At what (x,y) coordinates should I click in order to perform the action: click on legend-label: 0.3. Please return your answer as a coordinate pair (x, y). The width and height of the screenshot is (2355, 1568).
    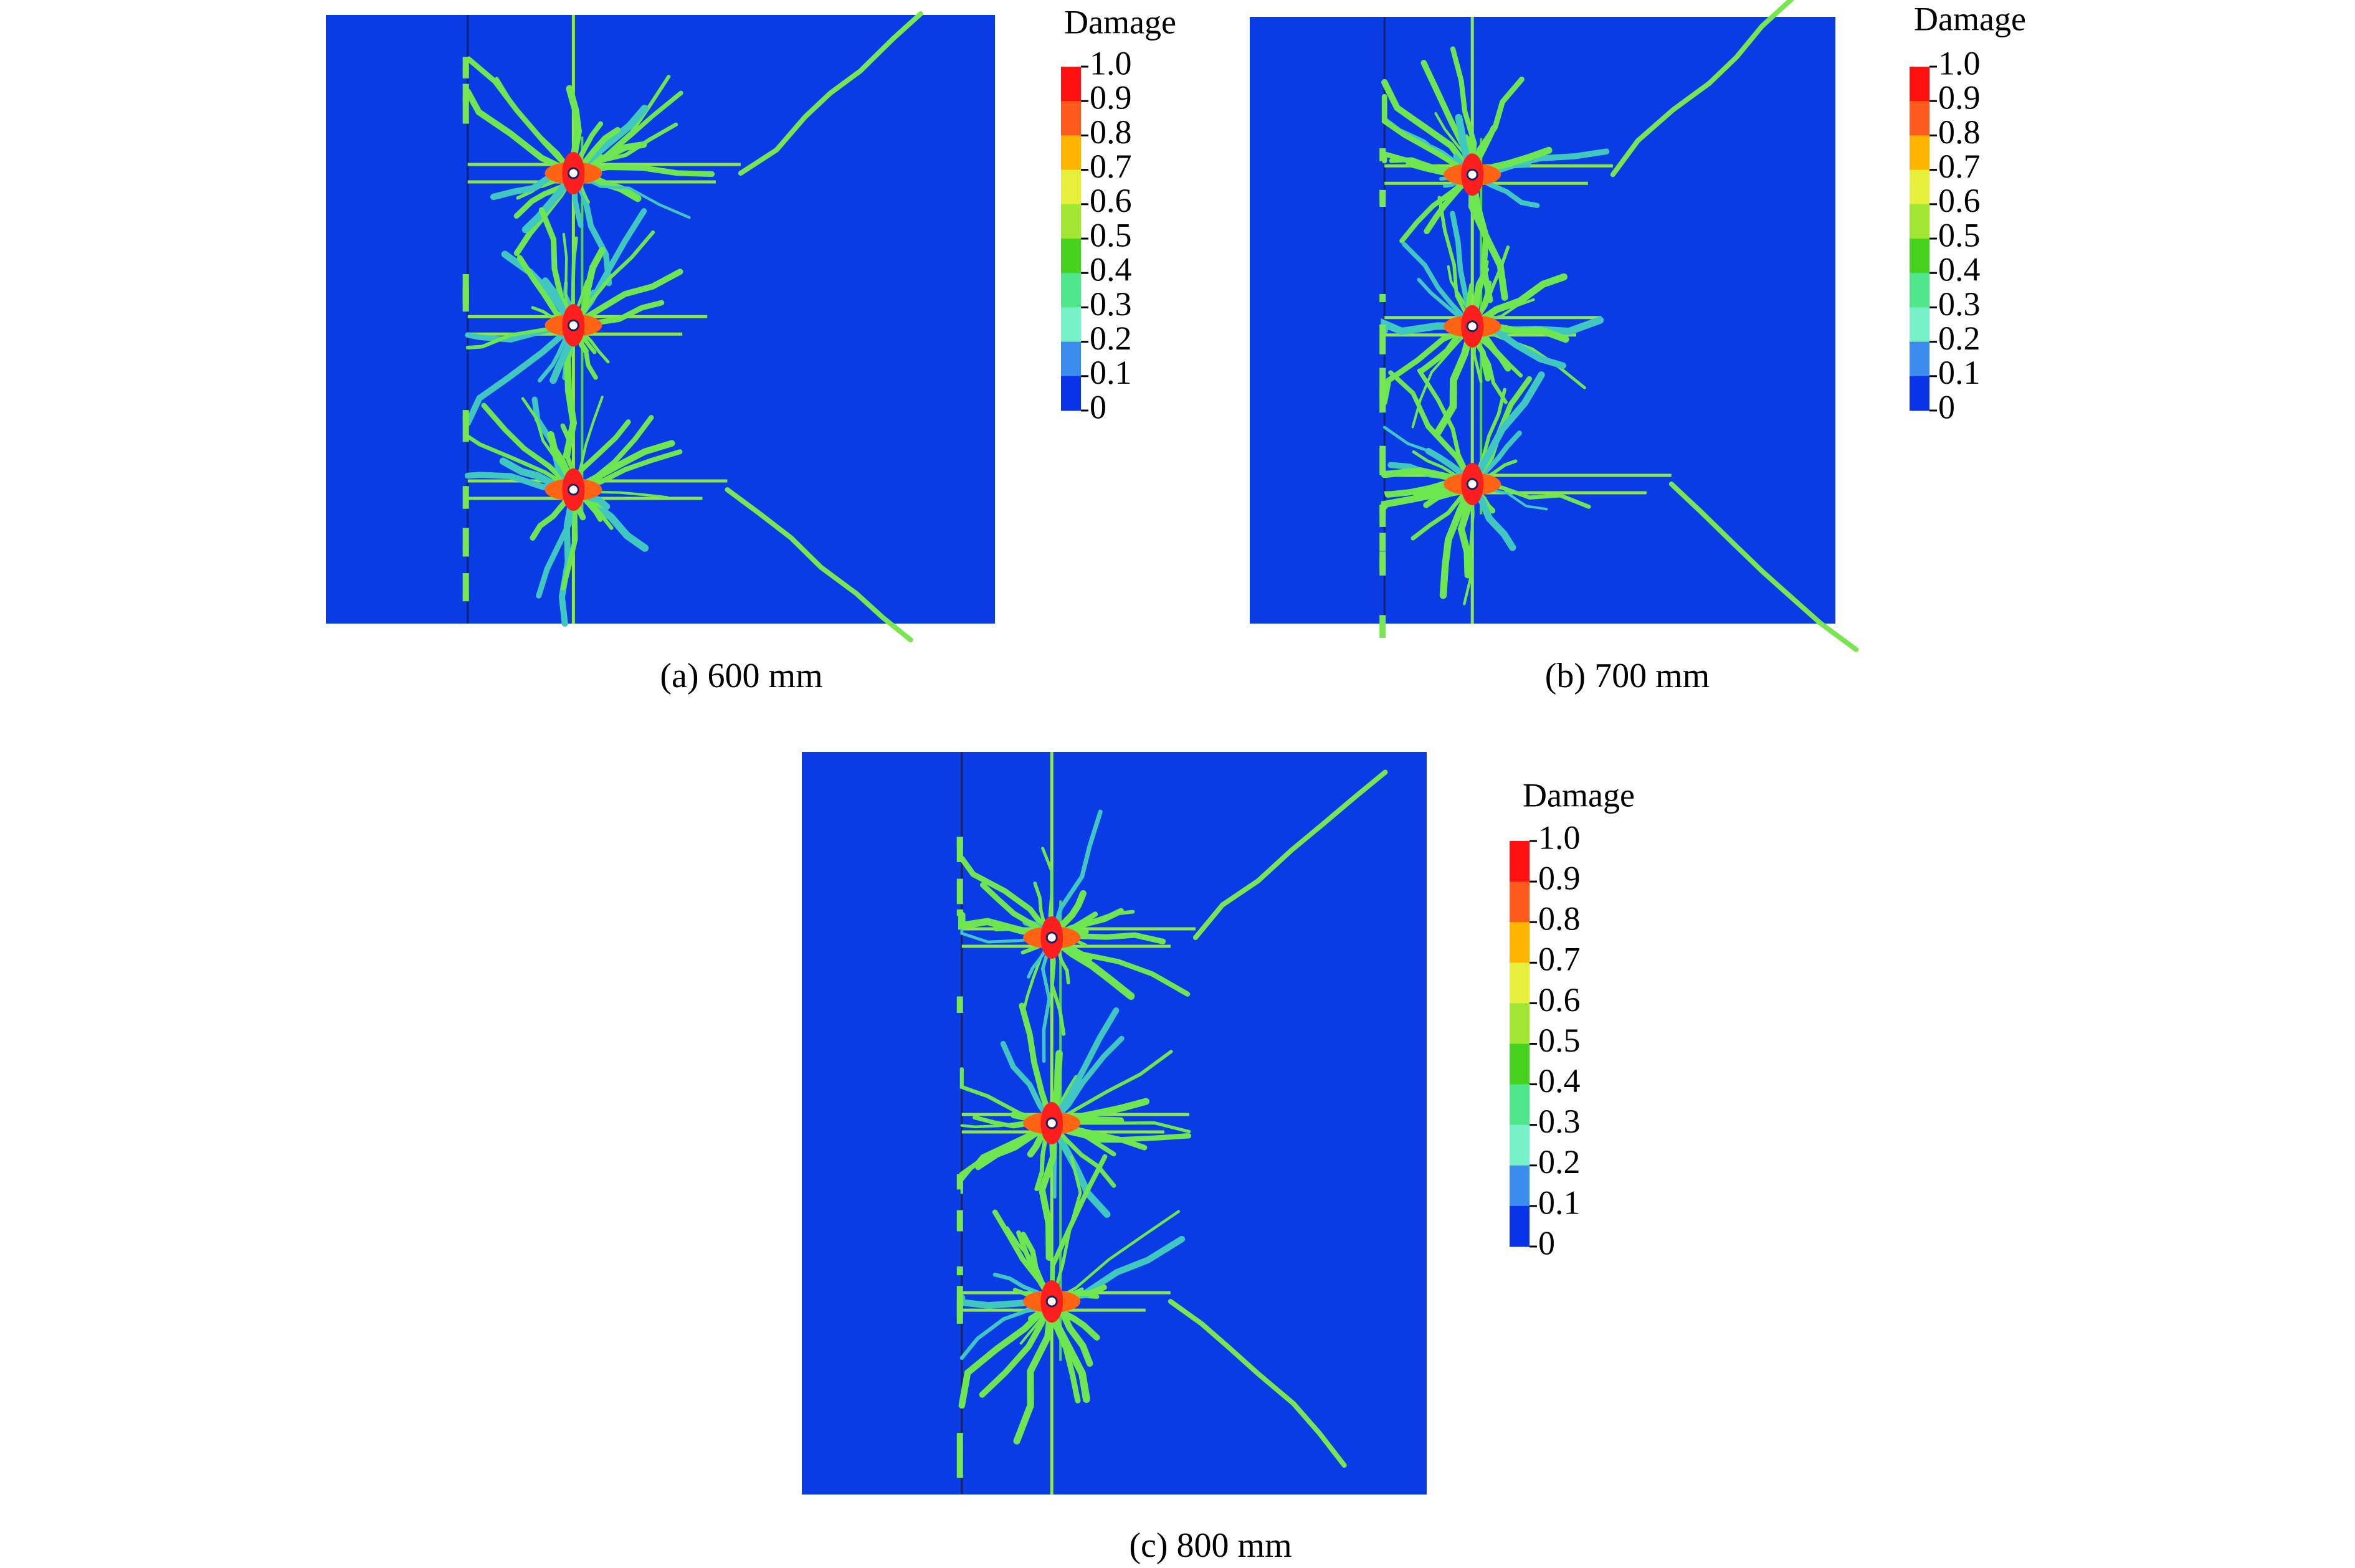
    Looking at the image, I should click on (1560, 1122).